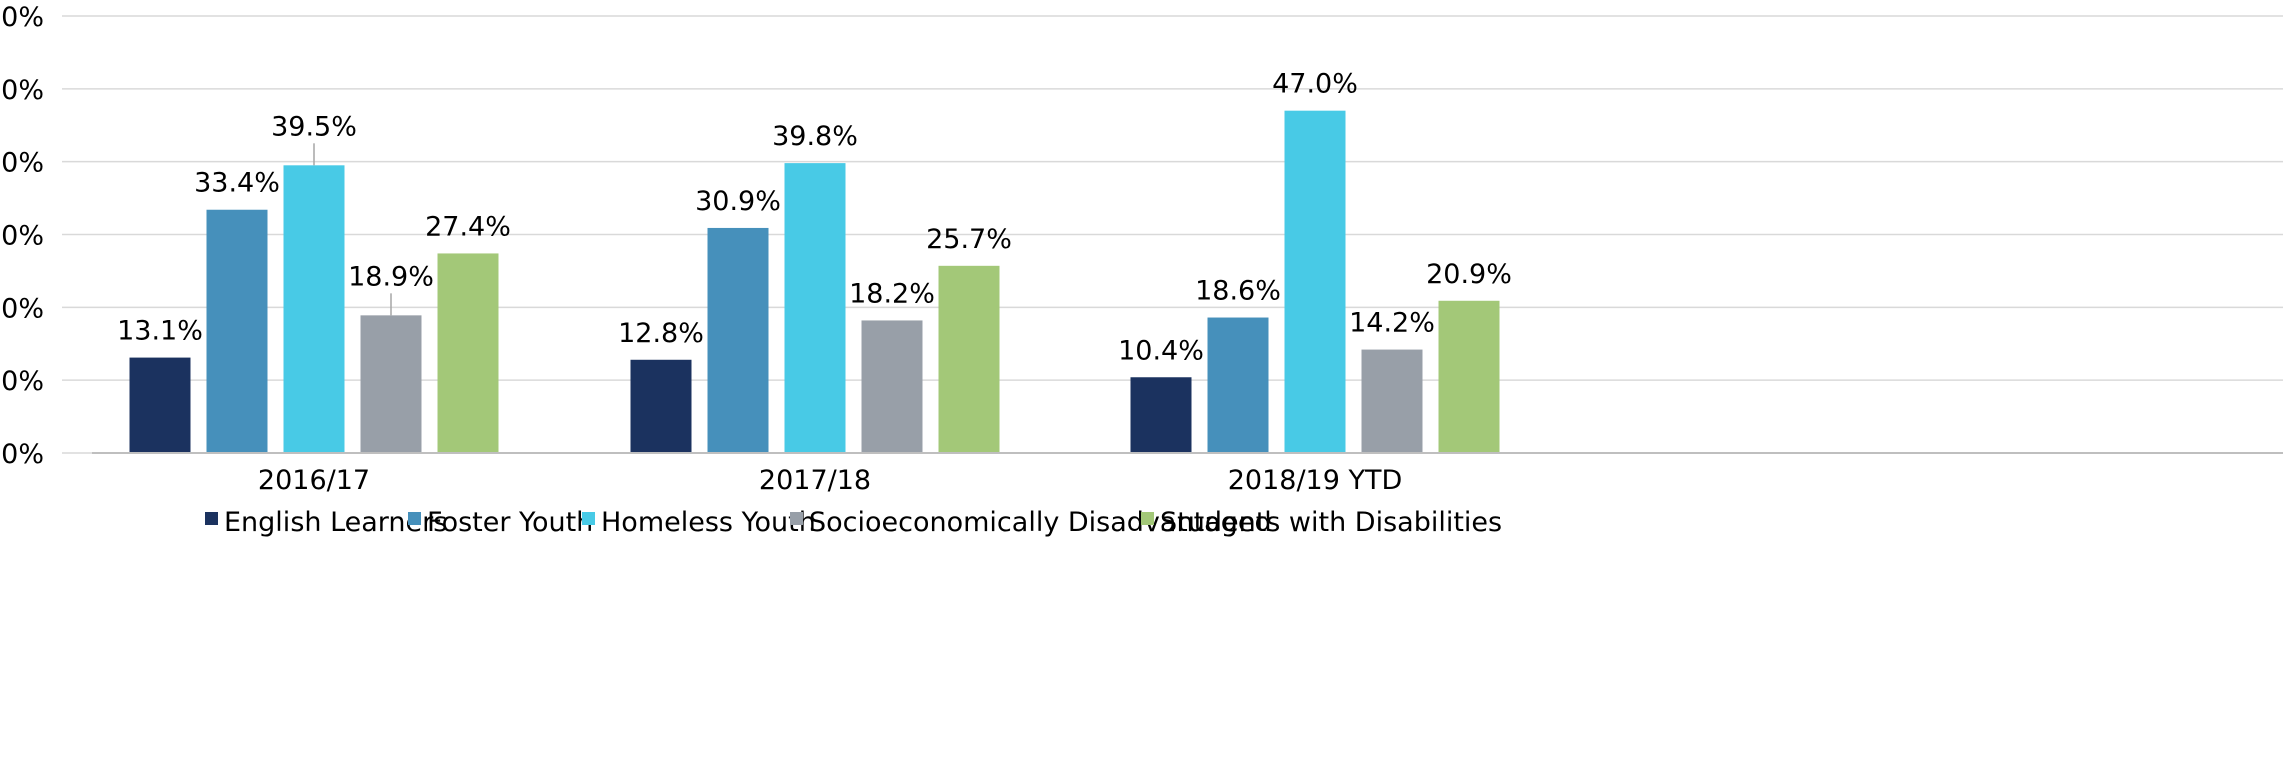 This screenshot has height=775, width=2285. Describe the element at coordinates (510, 522) in the screenshot. I see `legend-label: Foster Youth` at that location.